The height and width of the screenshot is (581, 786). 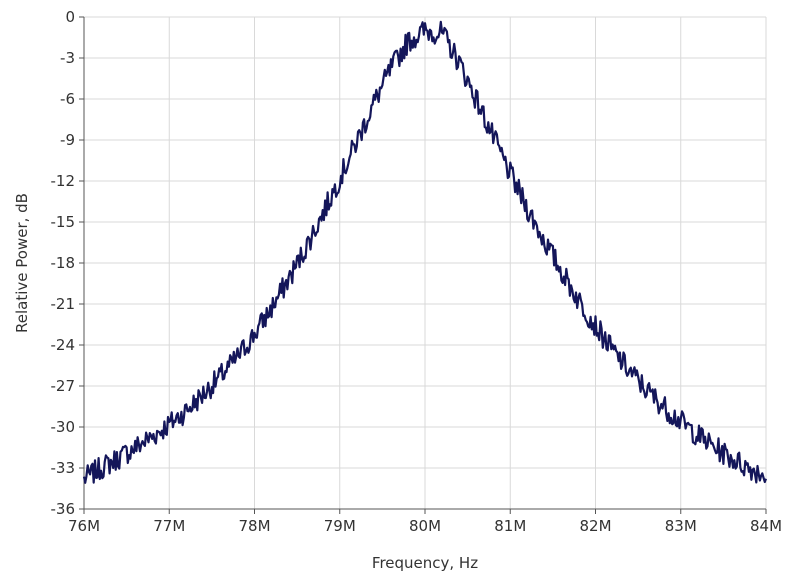 What do you see at coordinates (67, 140) in the screenshot?
I see `y-tick-label: -9` at bounding box center [67, 140].